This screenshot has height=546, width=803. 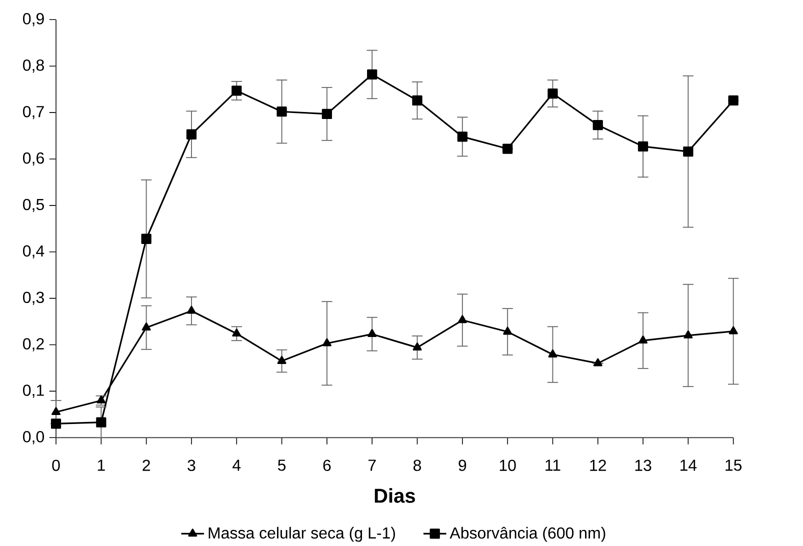 I want to click on x-tick-label: 12, so click(x=598, y=465).